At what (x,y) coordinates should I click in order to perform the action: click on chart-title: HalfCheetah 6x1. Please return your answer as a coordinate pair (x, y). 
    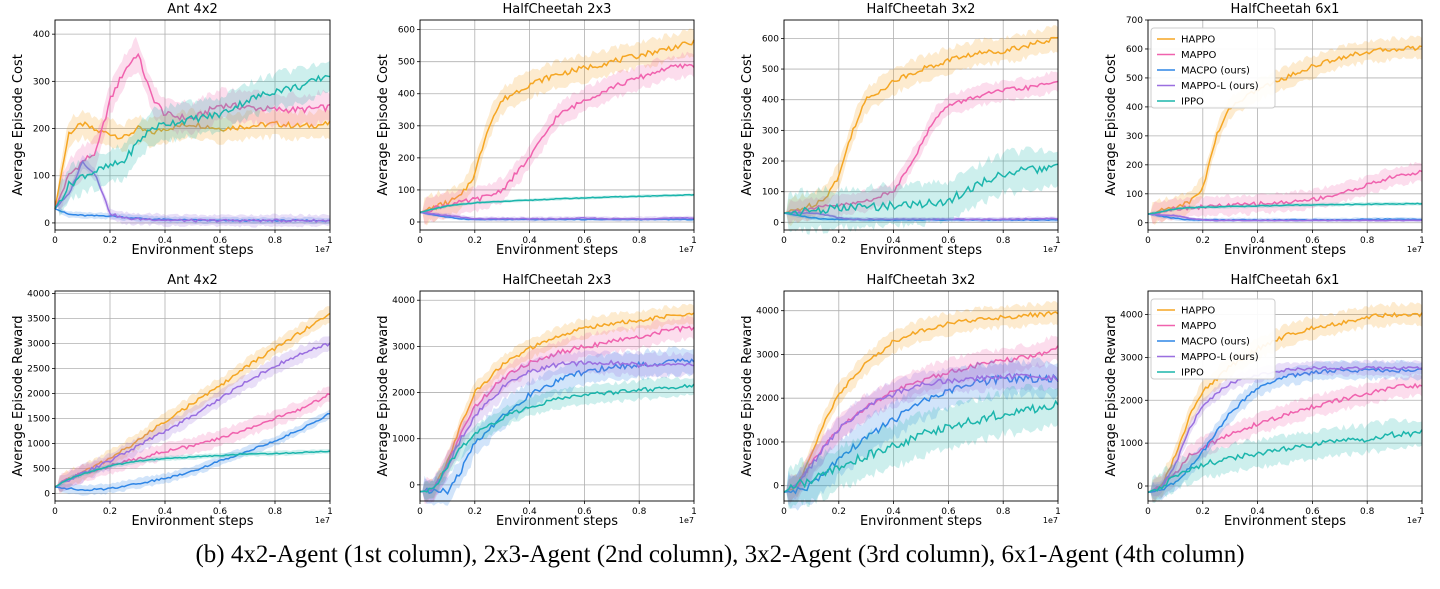
    Looking at the image, I should click on (1285, 9).